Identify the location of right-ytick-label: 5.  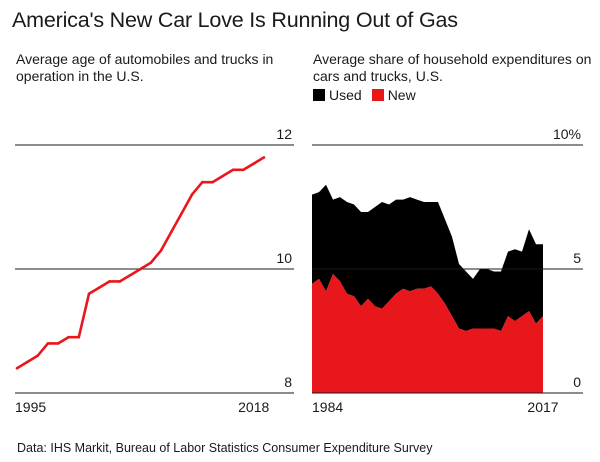
(577, 258).